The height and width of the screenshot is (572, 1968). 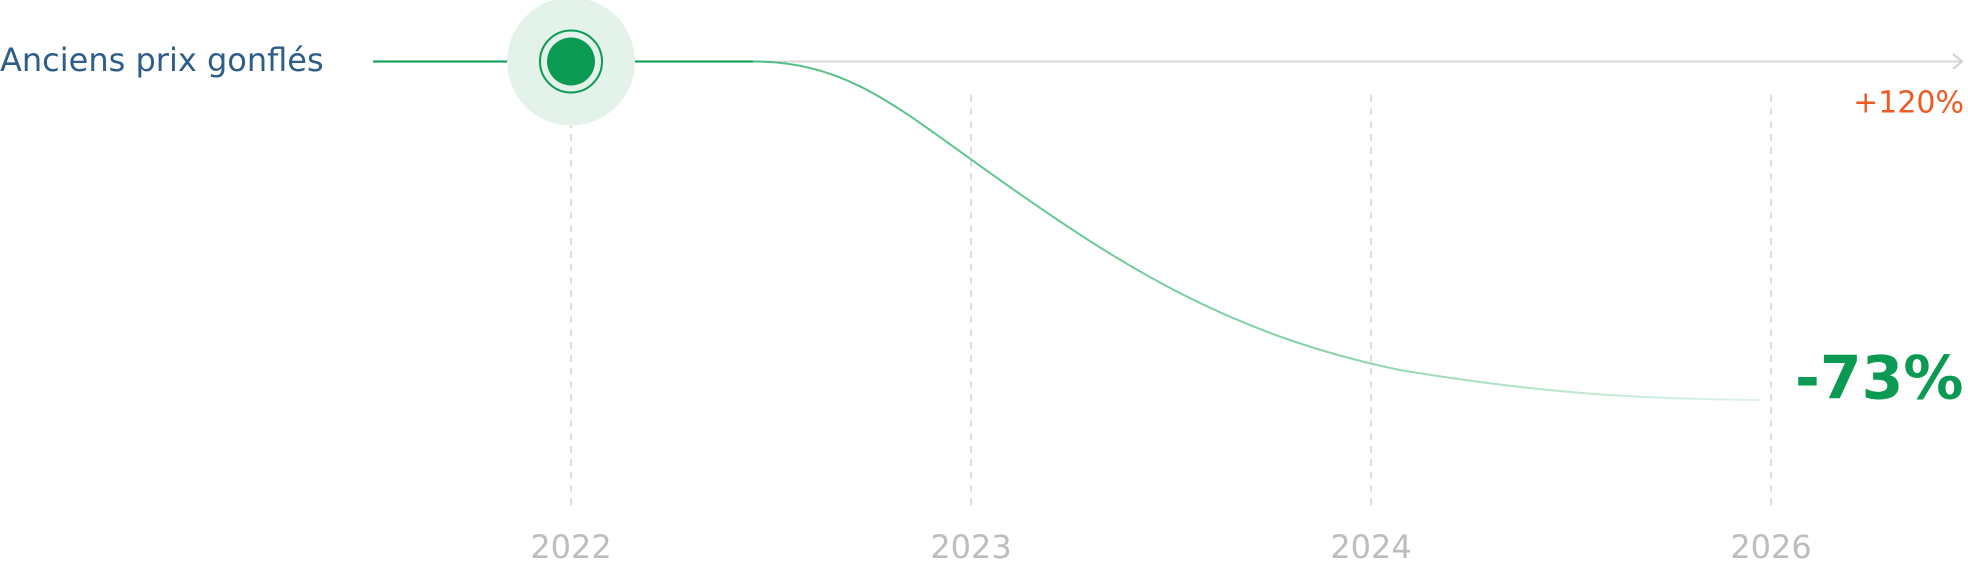 What do you see at coordinates (970, 547) in the screenshot?
I see `x-tick-label: 2023` at bounding box center [970, 547].